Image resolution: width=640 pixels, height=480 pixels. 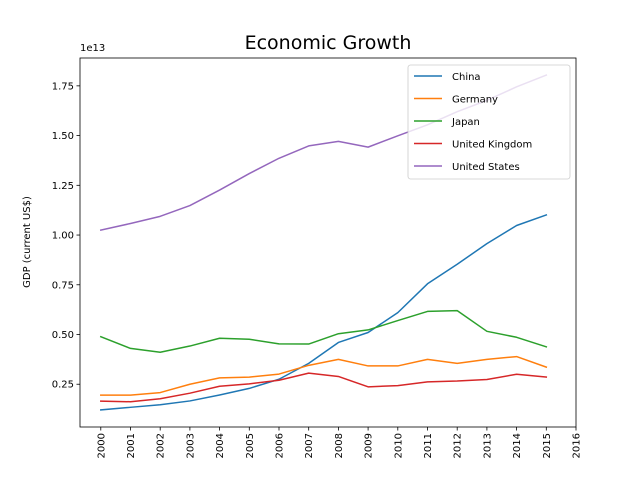 I want to click on y-tick-label: 1.00, so click(x=63, y=236).